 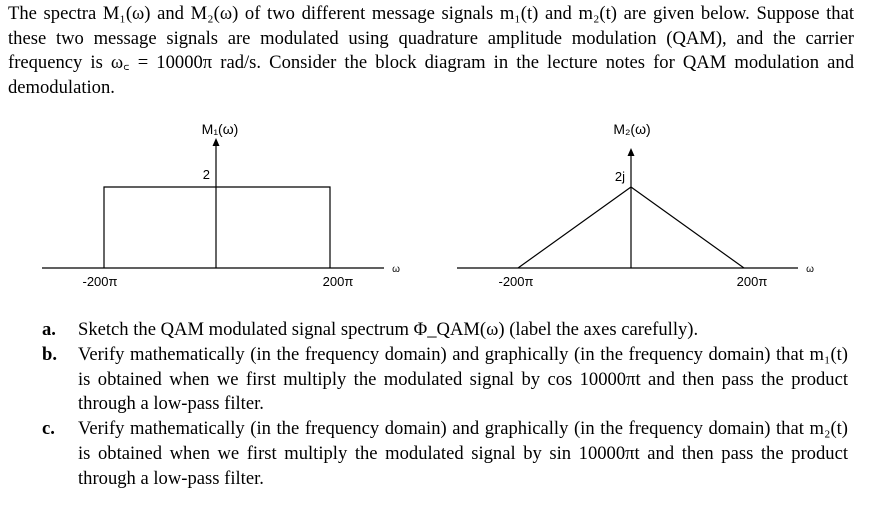 I want to click on plot-m1: M₁(ω) 2 -200π 200π ω, so click(x=221, y=205).